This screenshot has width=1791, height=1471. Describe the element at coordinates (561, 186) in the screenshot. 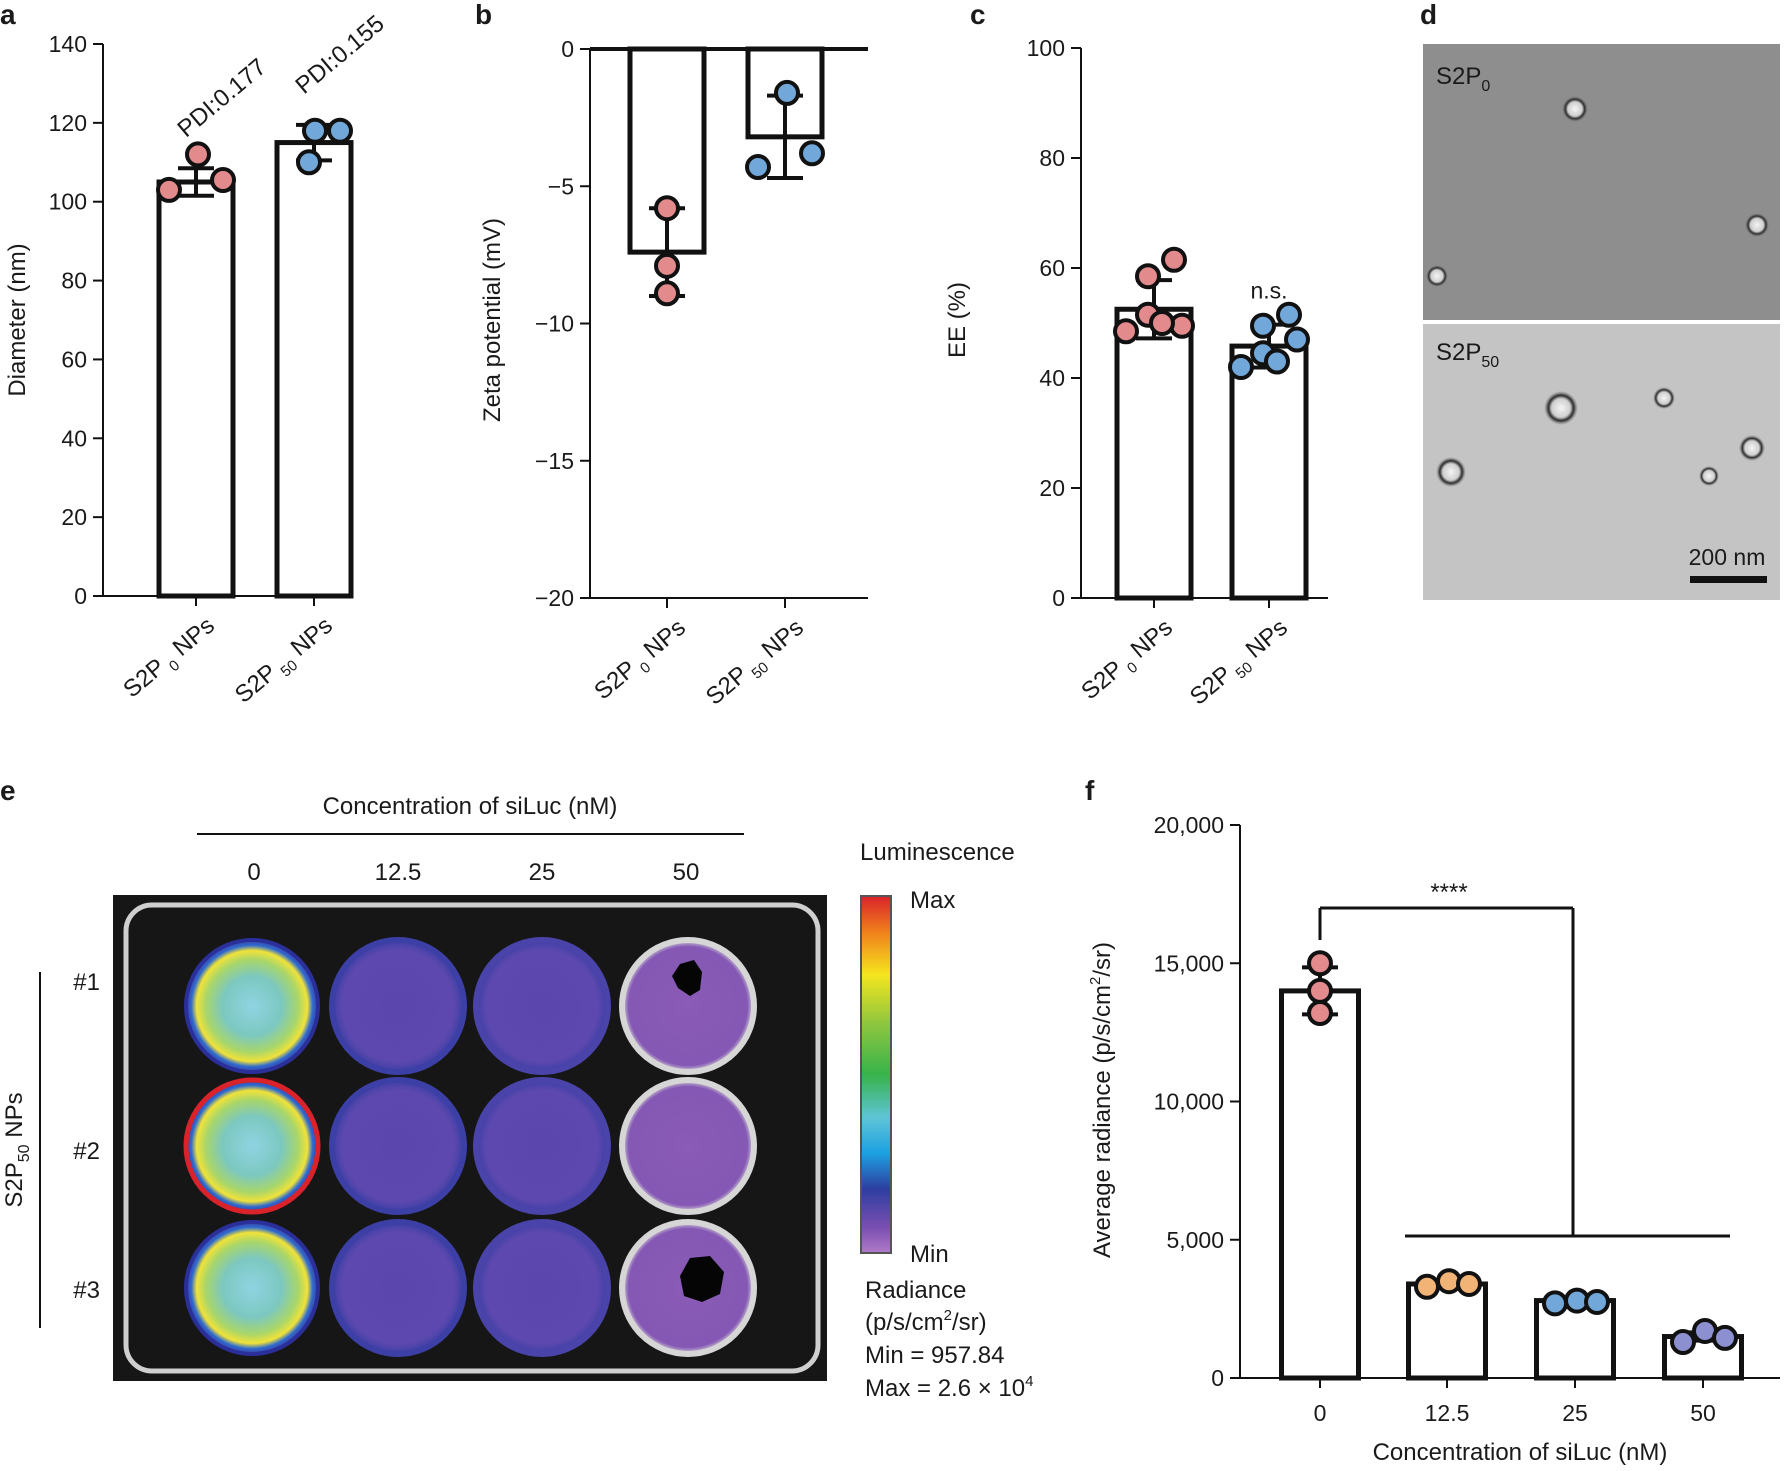

I see `y-tick-label: −5` at that location.